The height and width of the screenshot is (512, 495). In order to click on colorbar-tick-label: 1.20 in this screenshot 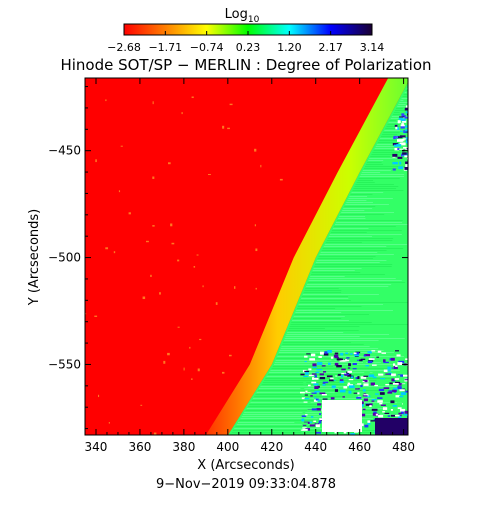, I will do `click(289, 47)`.